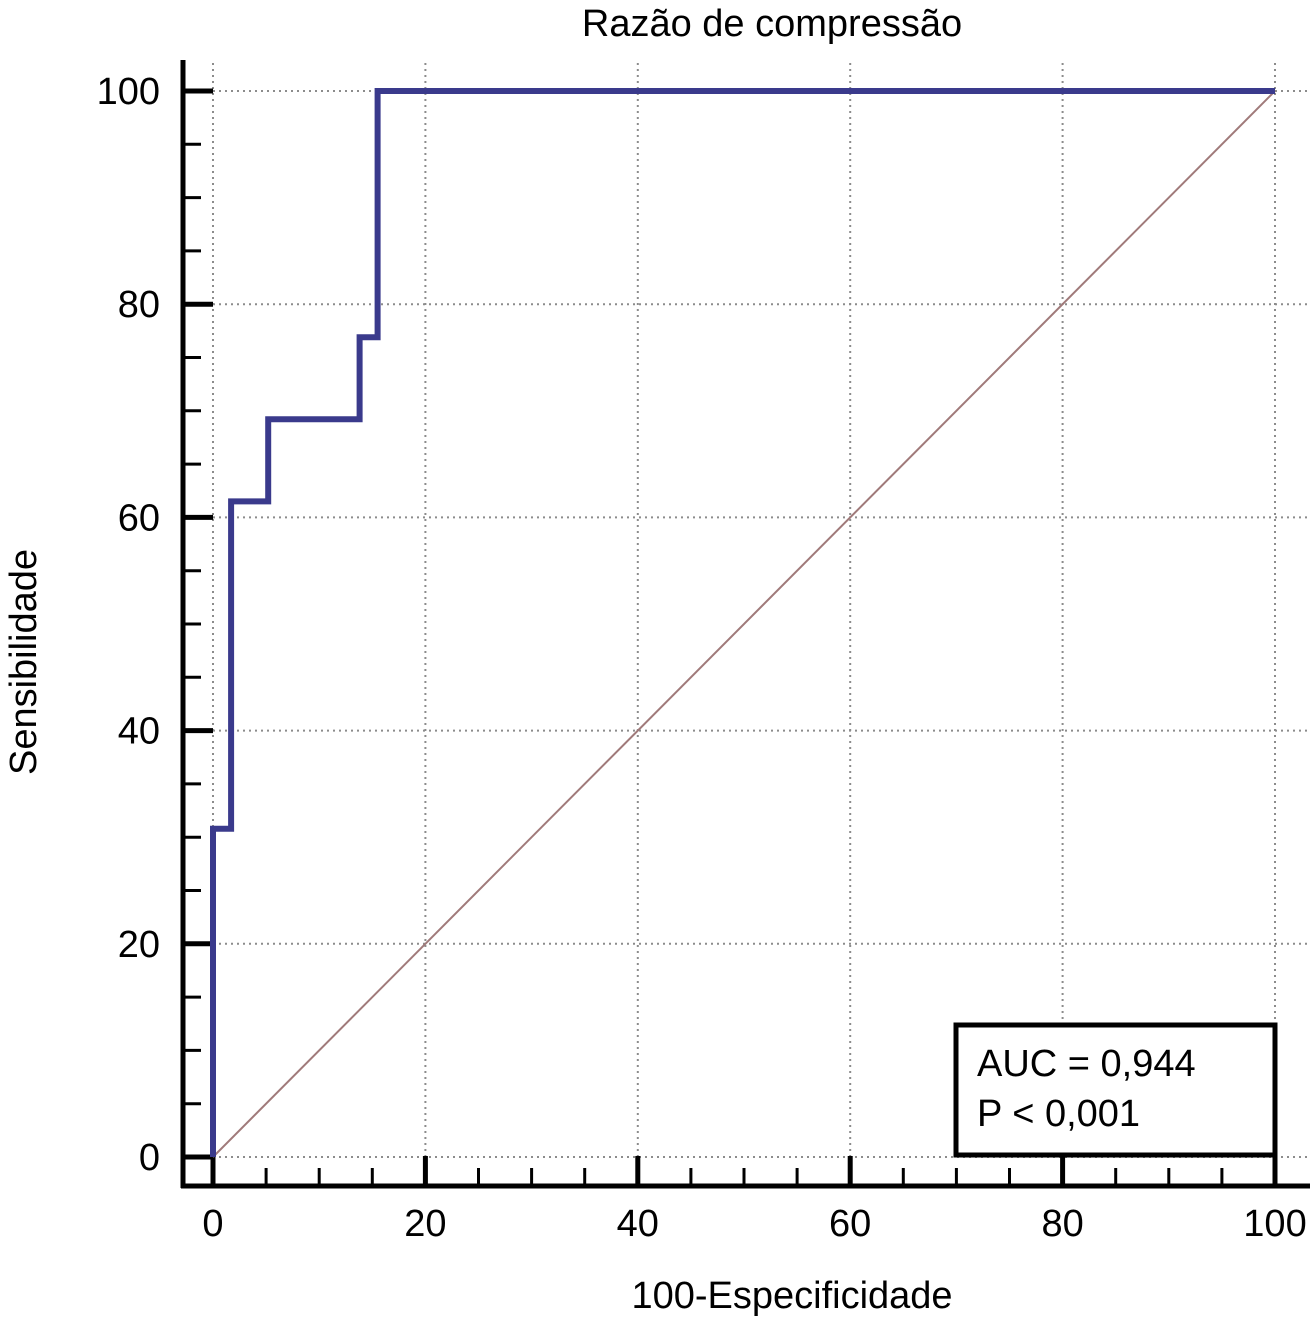  Describe the element at coordinates (638, 1224) in the screenshot. I see `x-tick-label: 40` at that location.